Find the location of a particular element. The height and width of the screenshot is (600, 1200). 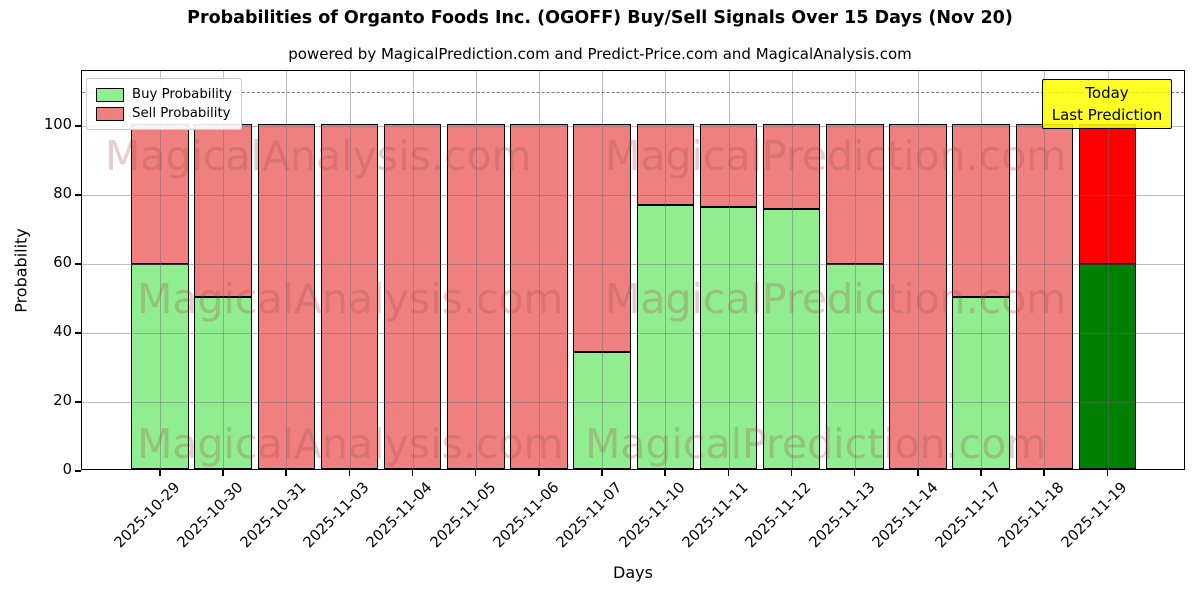

x-tick-label: 2025-10-30 is located at coordinates (210, 515).